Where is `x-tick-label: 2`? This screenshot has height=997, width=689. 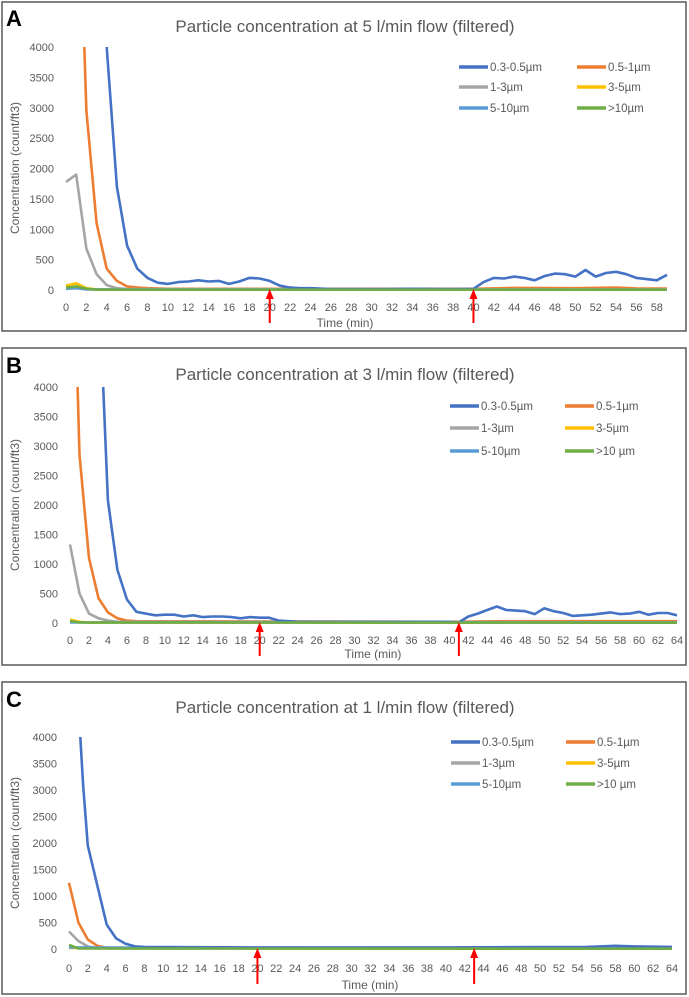
x-tick-label: 2 is located at coordinates (88, 969).